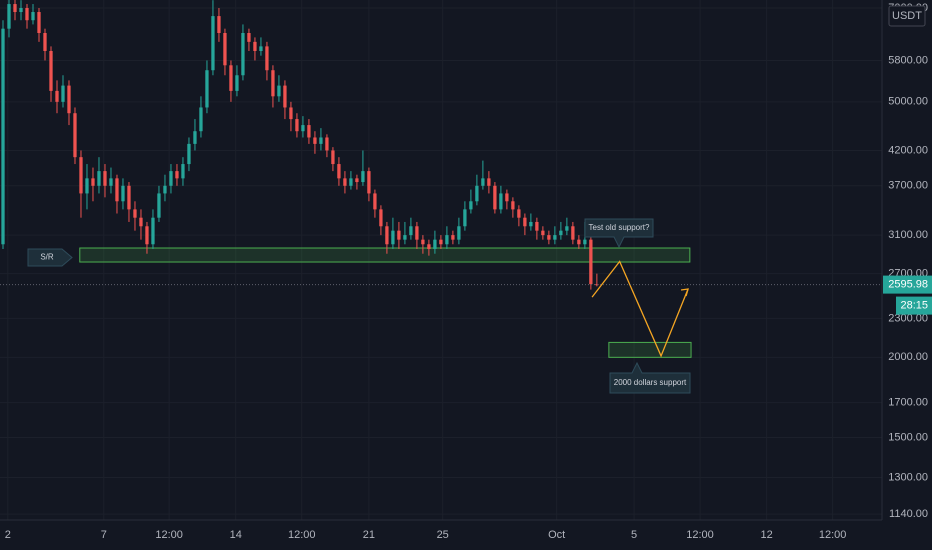 This screenshot has height=550, width=932. I want to click on support-zone, so click(385, 255).